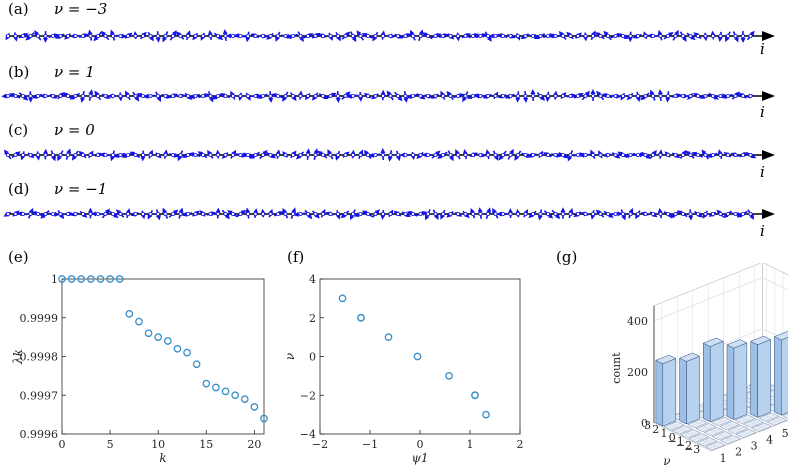 This screenshot has width=789, height=468. Describe the element at coordinates (778, 376) in the screenshot. I see `bar-side` at that location.